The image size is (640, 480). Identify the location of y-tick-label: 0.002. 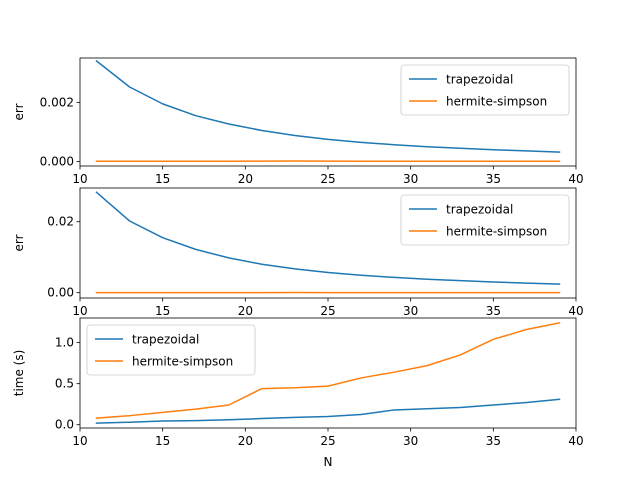
(57, 102).